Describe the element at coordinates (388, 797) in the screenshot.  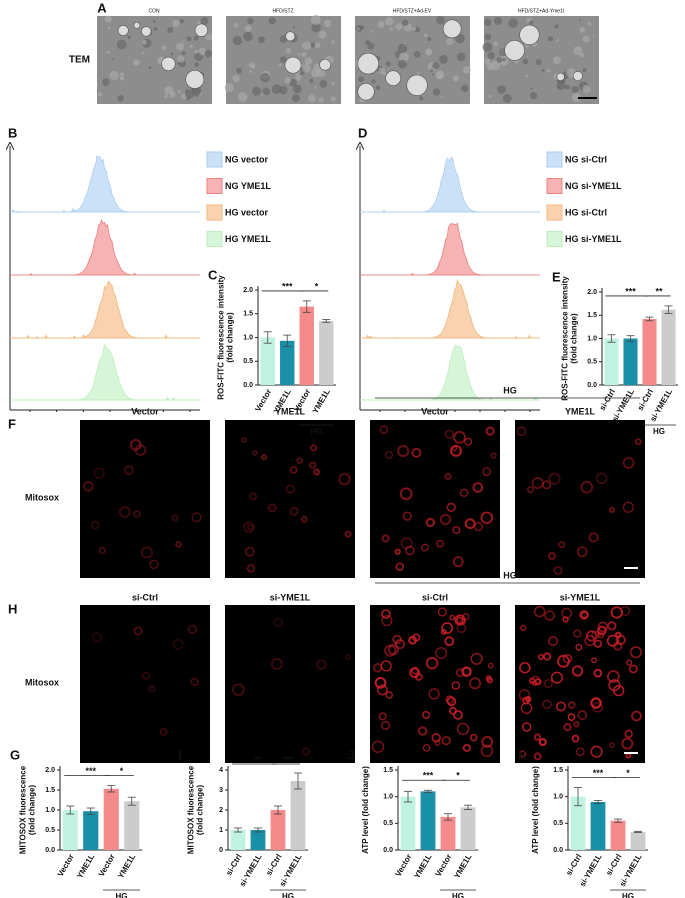
I see `y-tick-label: 1.0` at that location.